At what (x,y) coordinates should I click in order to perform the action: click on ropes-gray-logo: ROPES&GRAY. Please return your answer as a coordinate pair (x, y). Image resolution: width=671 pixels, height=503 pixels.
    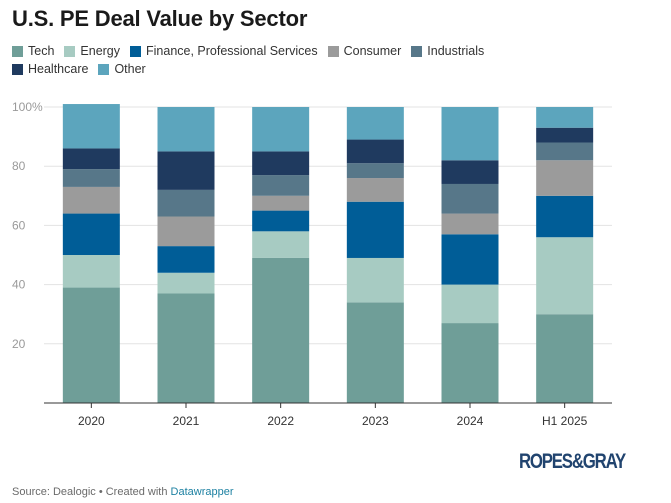
    Looking at the image, I should click on (572, 462).